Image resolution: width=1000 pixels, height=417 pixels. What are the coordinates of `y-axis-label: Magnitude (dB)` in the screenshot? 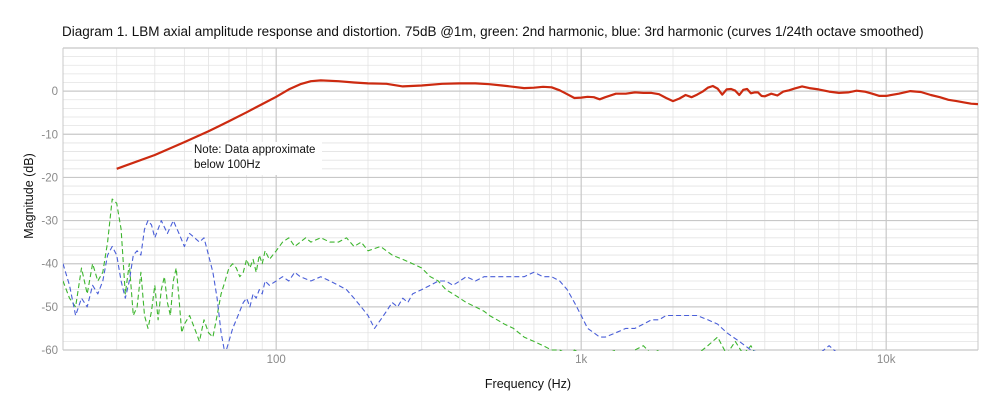 It's located at (29, 195).